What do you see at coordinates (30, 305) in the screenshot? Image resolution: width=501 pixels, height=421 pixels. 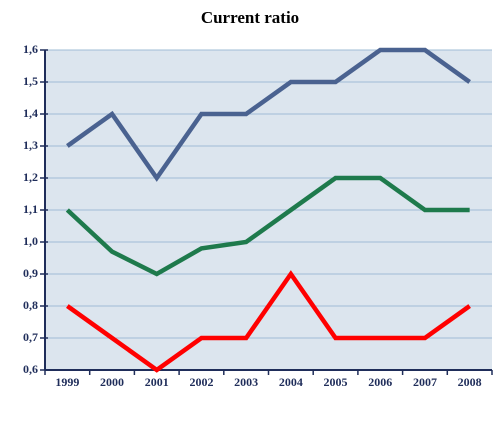 I see `y-tick-label: 0,8` at bounding box center [30, 305].